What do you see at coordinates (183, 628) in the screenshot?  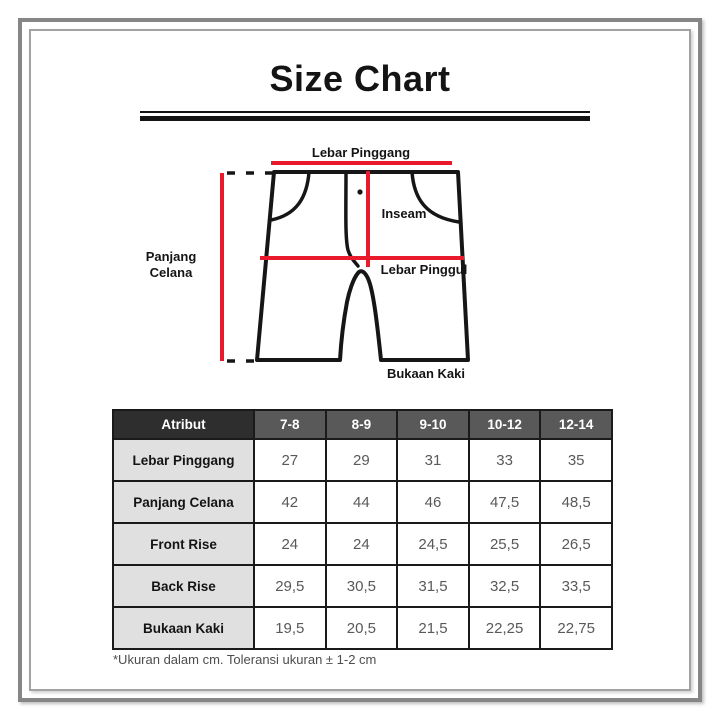 I see `row-label: Bukaan Kaki` at bounding box center [183, 628].